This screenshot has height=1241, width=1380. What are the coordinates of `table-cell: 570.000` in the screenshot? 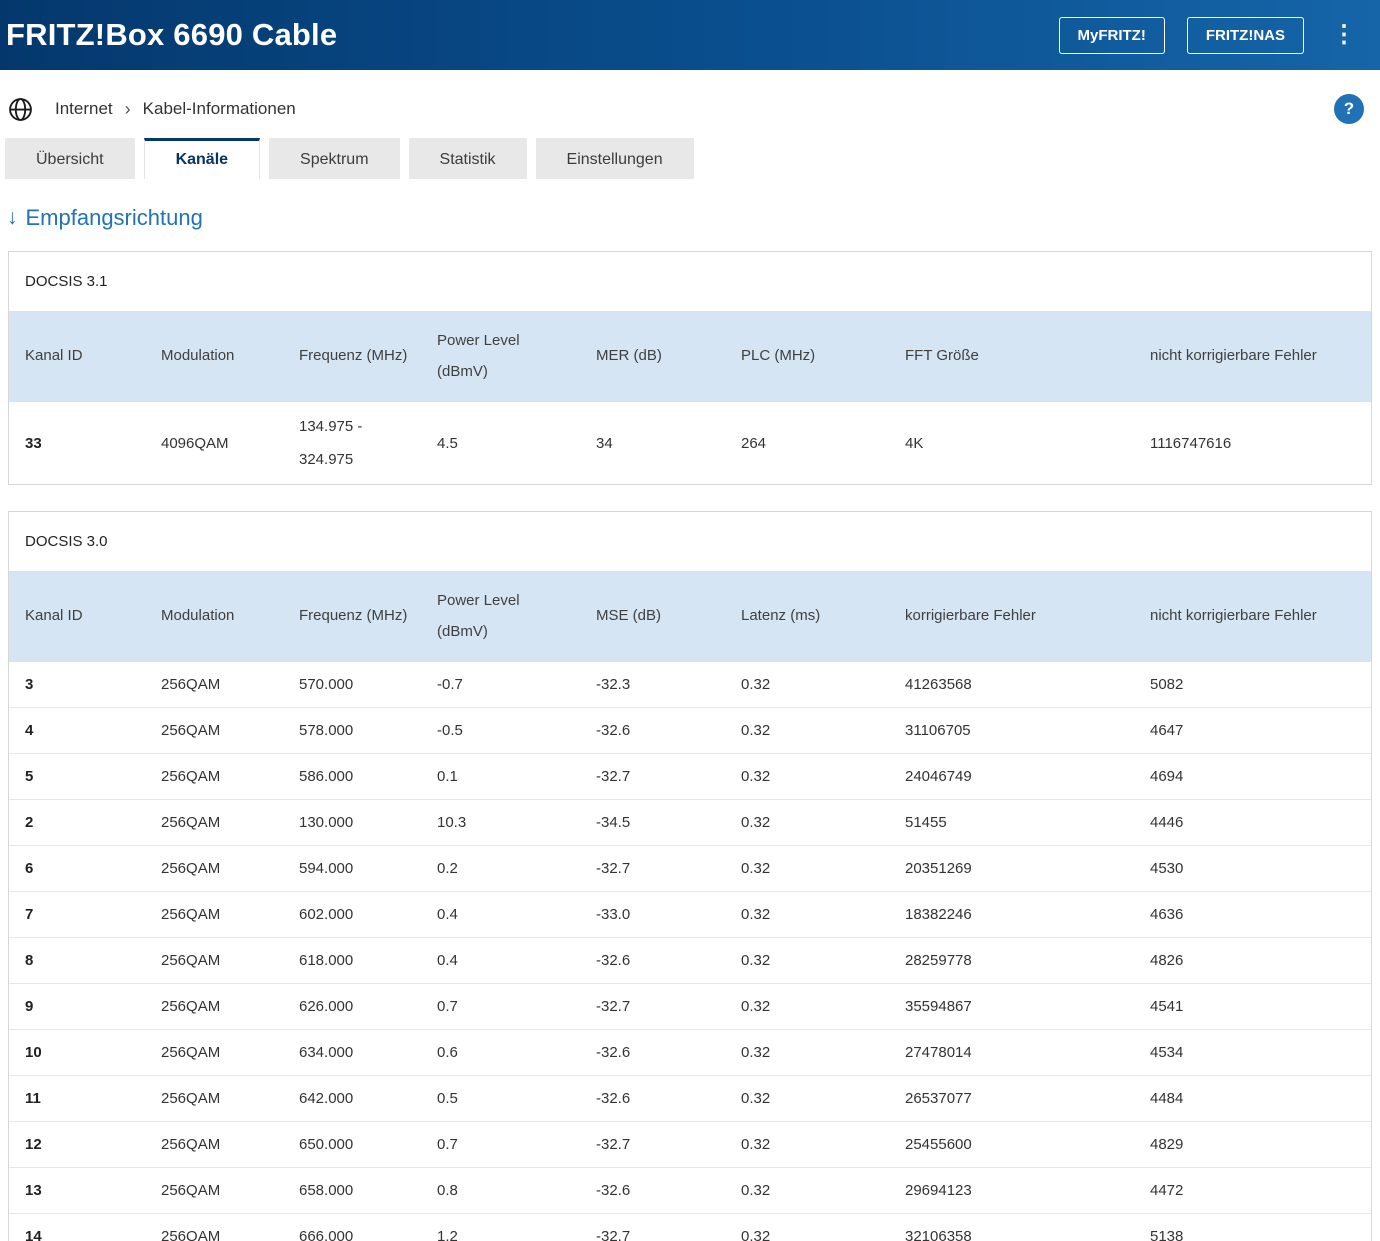 It's located at (352, 685).